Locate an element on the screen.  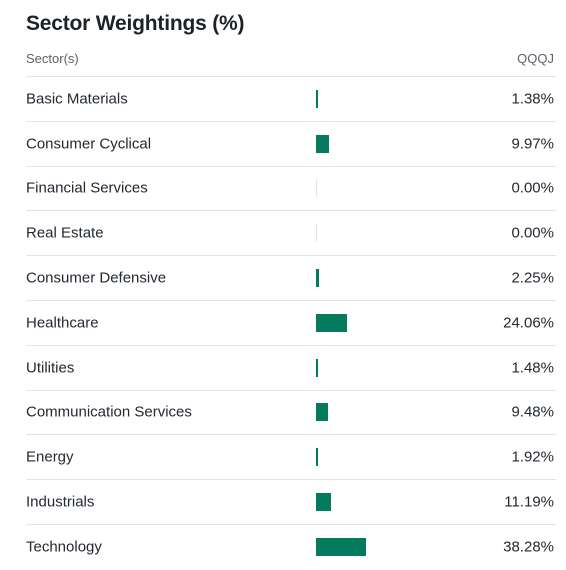
table-row: Utilities 1.48% is located at coordinates (291, 368).